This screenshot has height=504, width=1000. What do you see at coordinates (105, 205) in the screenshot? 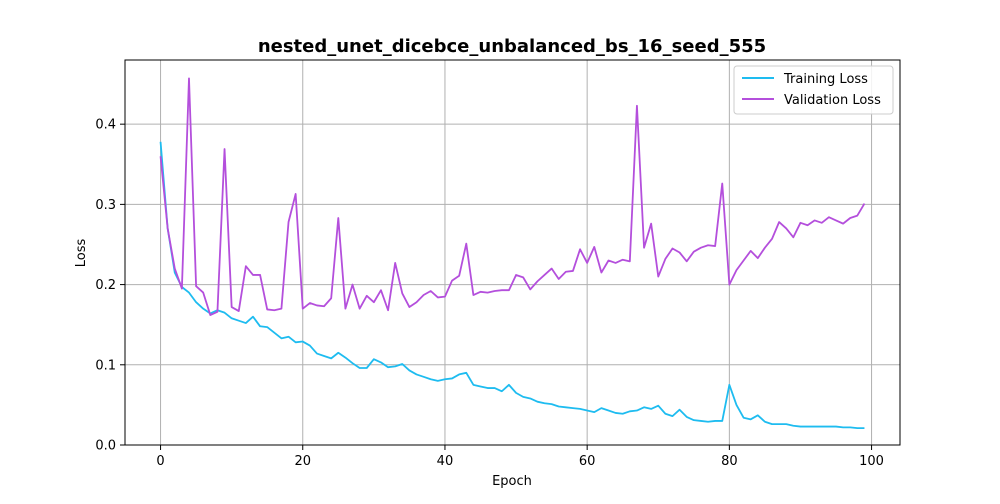
I see `y-tick-label: 0.3` at bounding box center [105, 205].